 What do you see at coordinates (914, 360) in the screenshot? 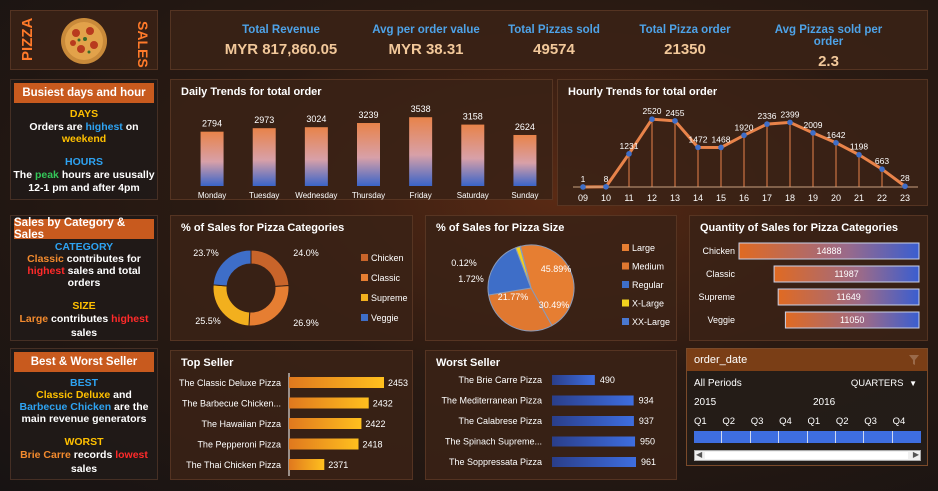
I see `clear-filter-icon` at bounding box center [914, 360].